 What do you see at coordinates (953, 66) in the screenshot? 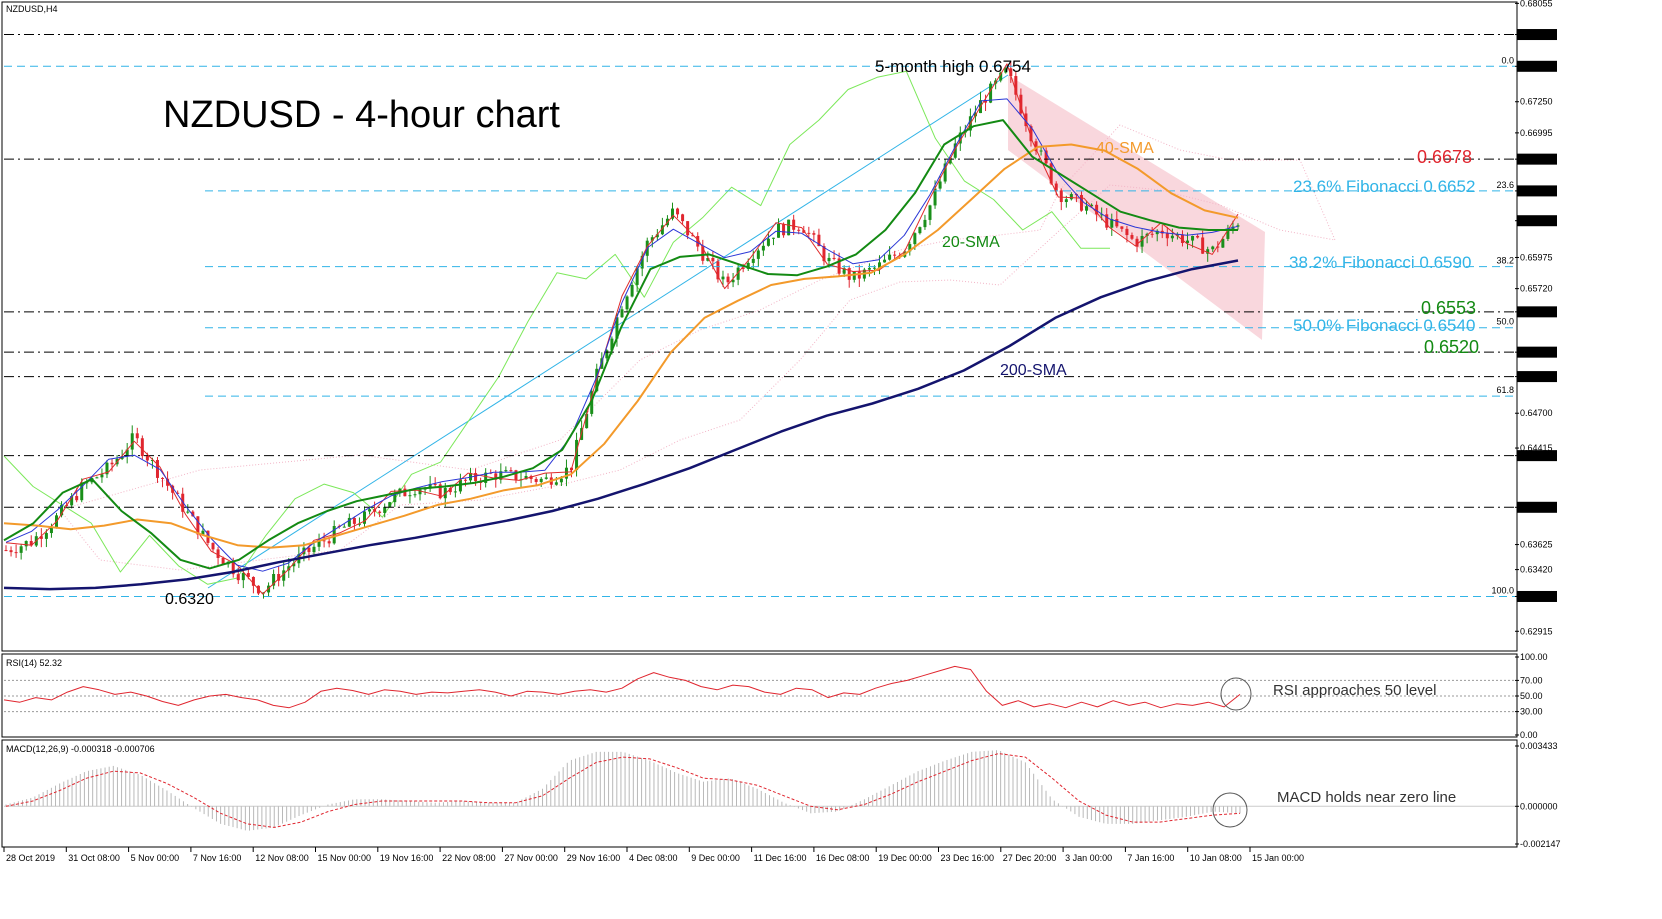
I see `high-annotation: 5-month high 0.6754` at bounding box center [953, 66].